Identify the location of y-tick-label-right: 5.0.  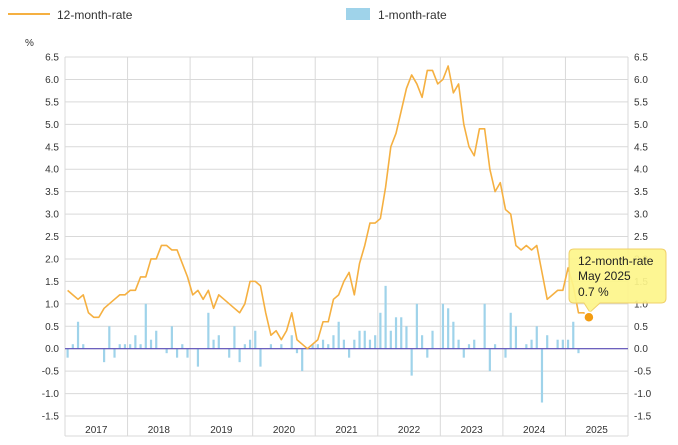
(641, 125).